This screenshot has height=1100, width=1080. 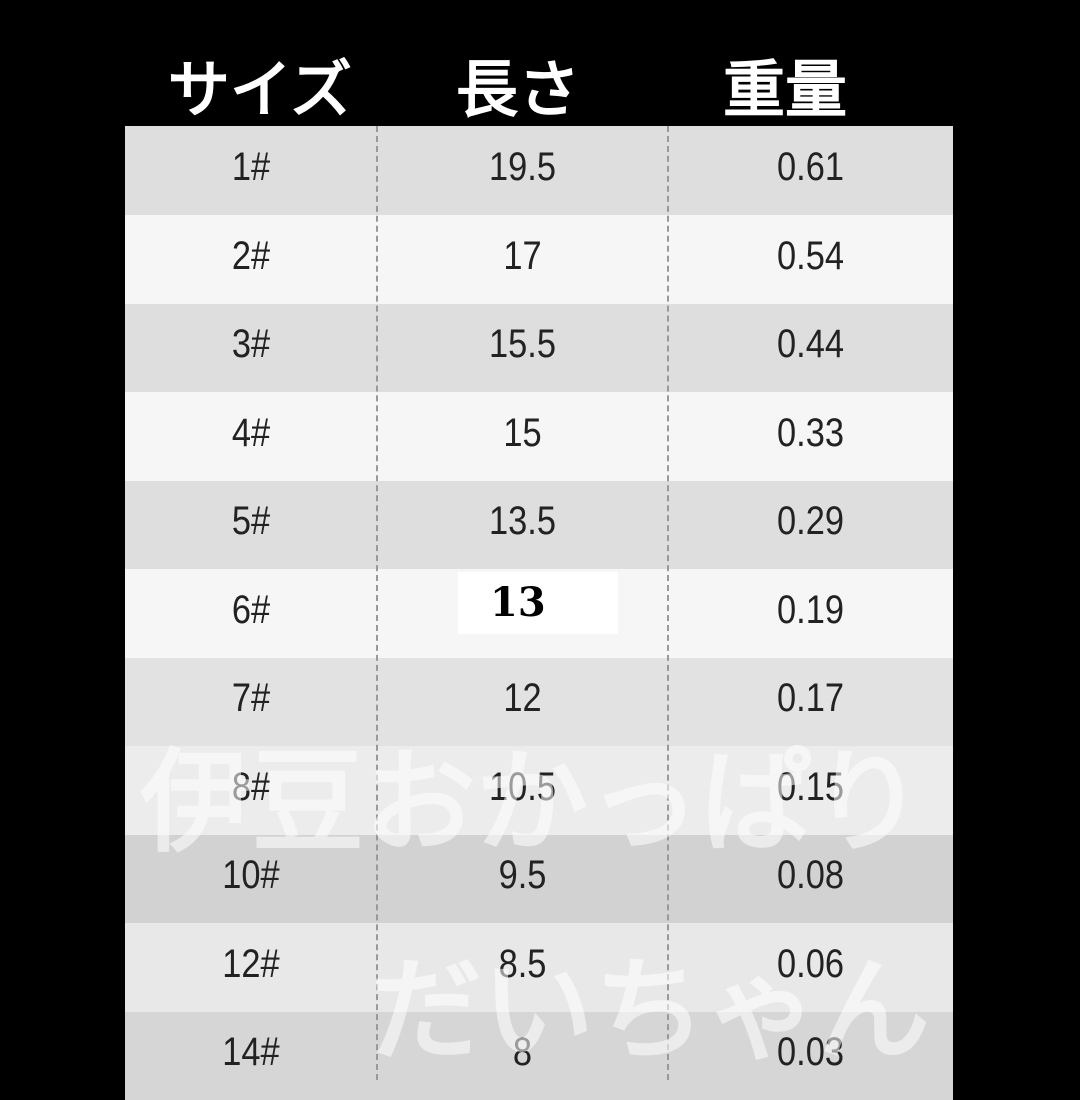 What do you see at coordinates (251, 344) in the screenshot?
I see `cell-size: 3#` at bounding box center [251, 344].